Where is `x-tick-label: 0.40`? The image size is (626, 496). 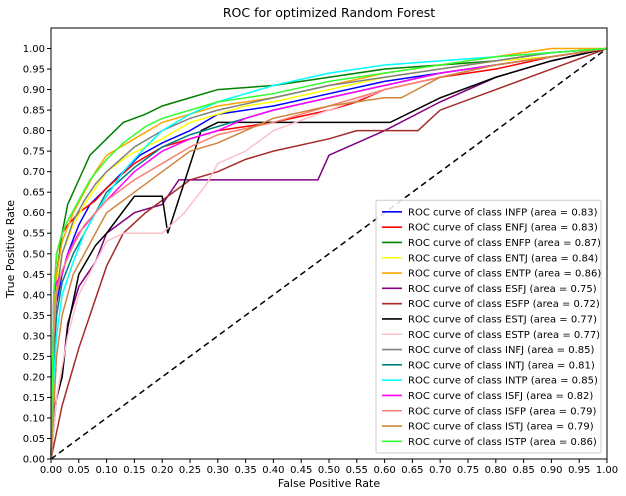 x-tick-label: 0.40 is located at coordinates (273, 470).